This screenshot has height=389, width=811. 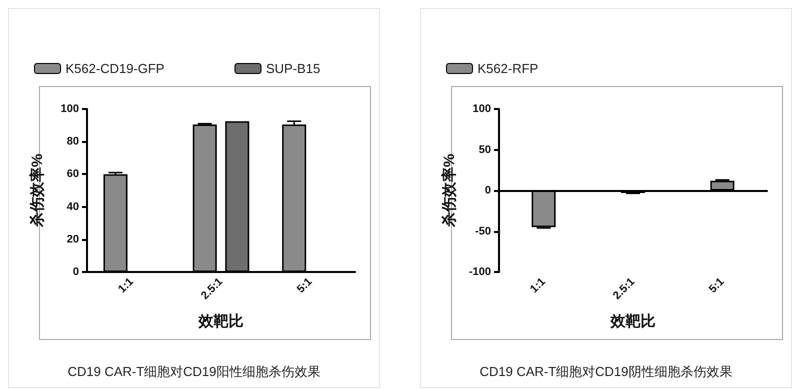 I want to click on legend-label: SUP-B15, so click(x=293, y=68).